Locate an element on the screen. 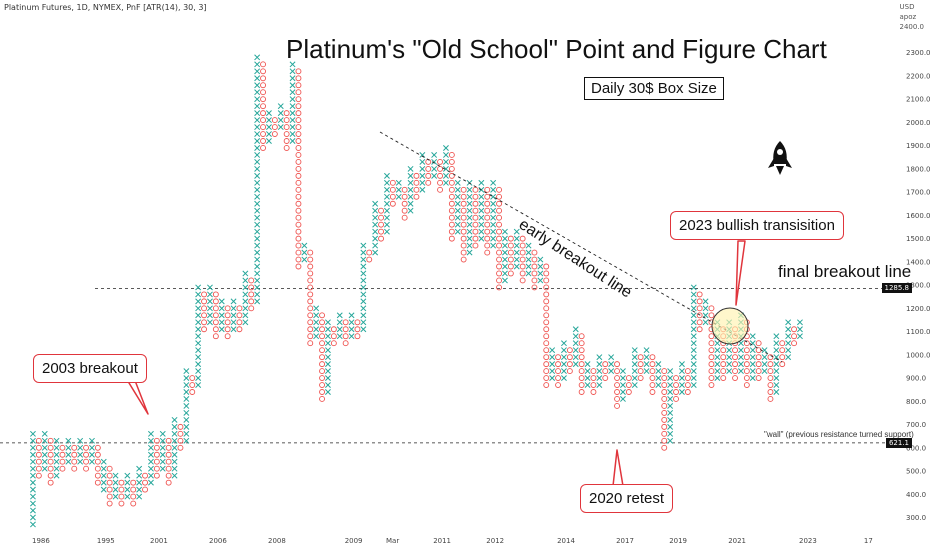 This screenshot has height=550, width=932. callout-2023-bullish: 2023 bullish transisition is located at coordinates (757, 225).